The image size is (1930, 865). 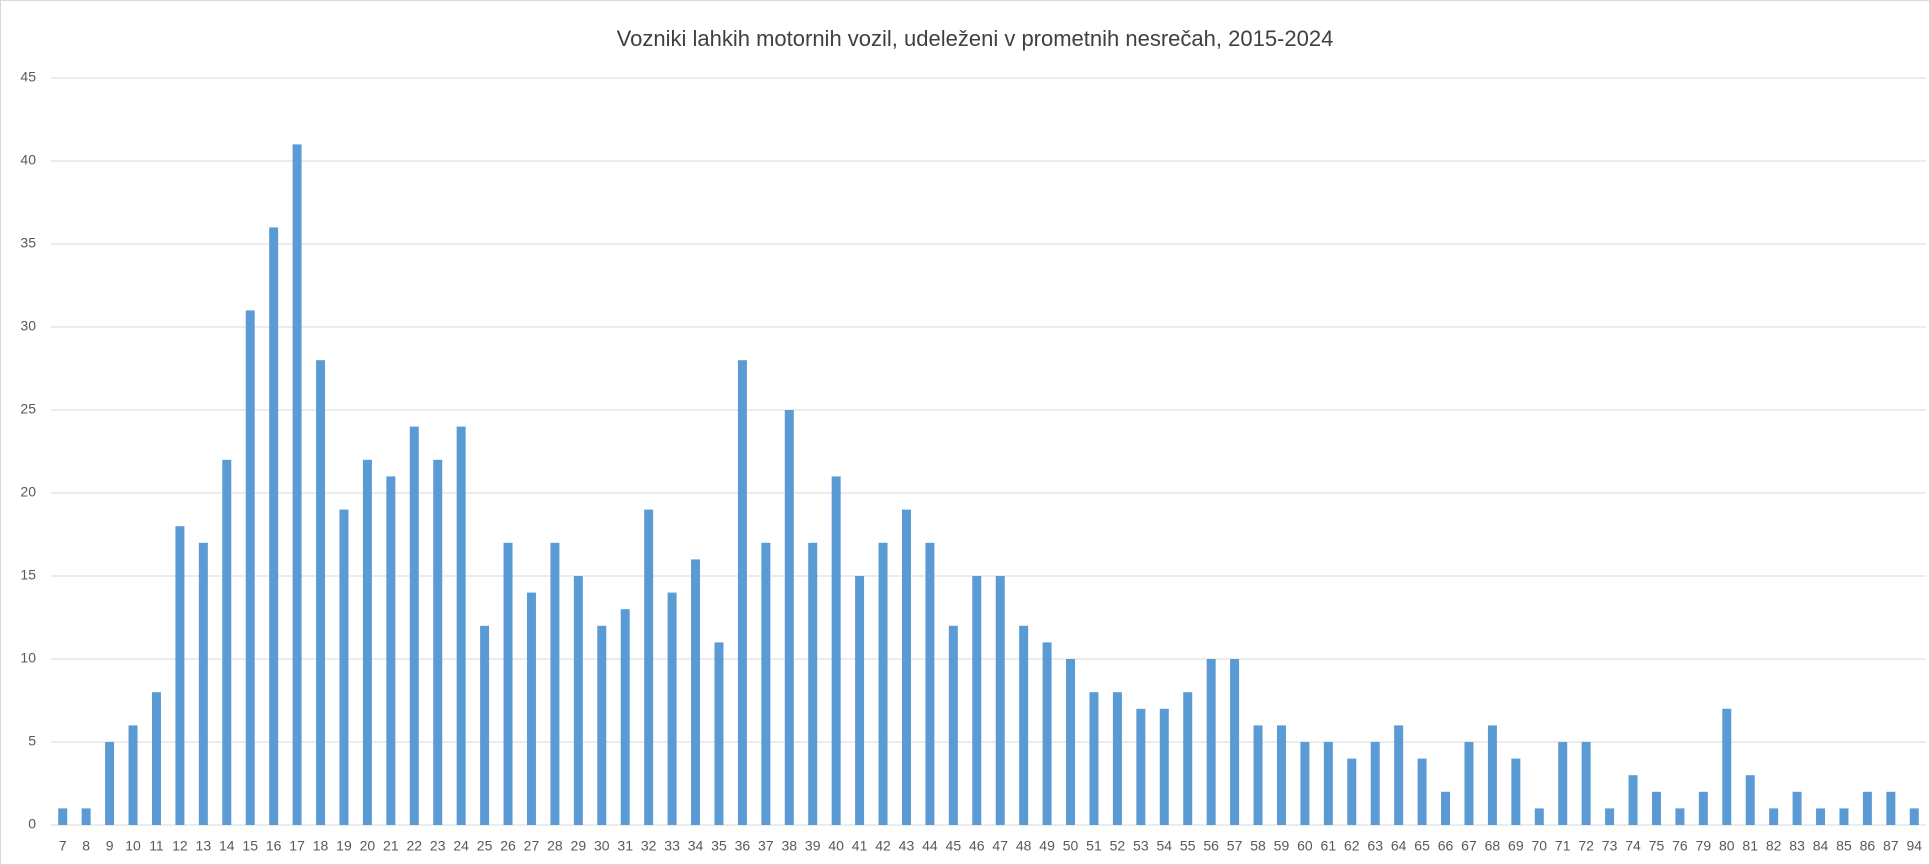 What do you see at coordinates (485, 846) in the screenshot?
I see `x-tick-label: 25` at bounding box center [485, 846].